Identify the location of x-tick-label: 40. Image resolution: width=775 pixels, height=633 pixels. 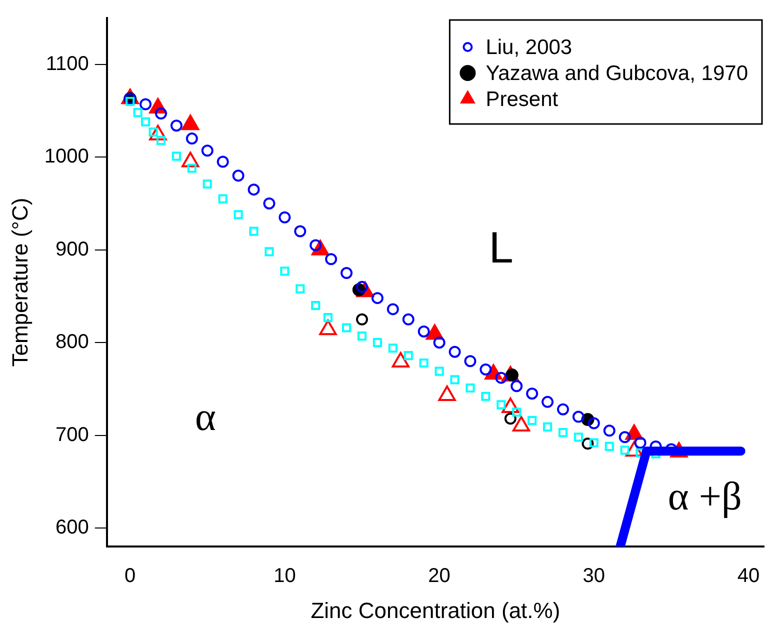
(748, 576).